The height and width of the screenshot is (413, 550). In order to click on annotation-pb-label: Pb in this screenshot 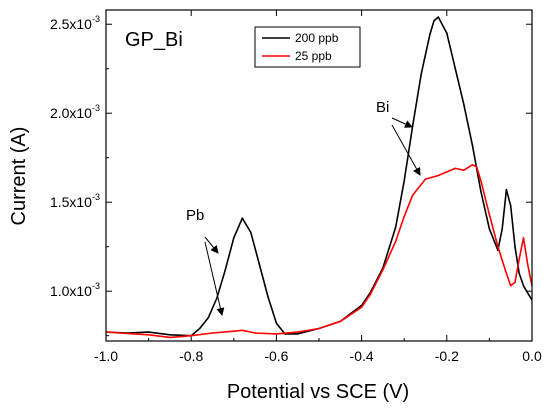, I will do `click(195, 215)`.